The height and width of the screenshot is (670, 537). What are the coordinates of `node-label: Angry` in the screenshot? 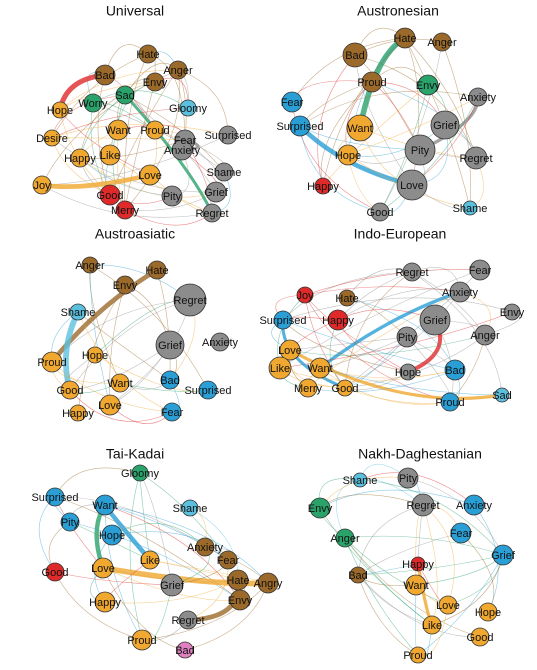 It's located at (268, 584).